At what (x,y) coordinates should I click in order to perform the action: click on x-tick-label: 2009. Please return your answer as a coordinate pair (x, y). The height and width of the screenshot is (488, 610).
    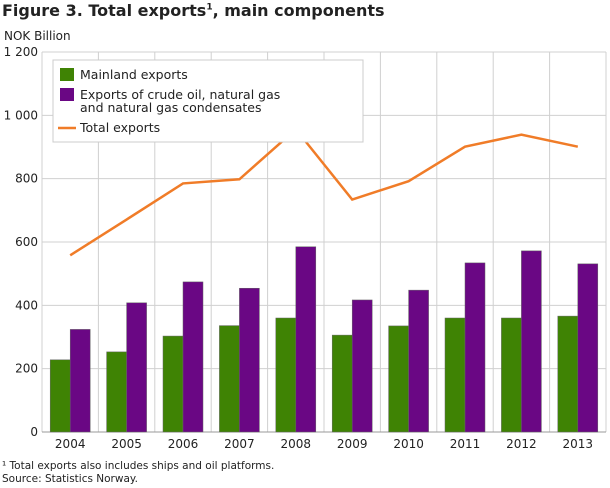
    Looking at the image, I should click on (352, 444).